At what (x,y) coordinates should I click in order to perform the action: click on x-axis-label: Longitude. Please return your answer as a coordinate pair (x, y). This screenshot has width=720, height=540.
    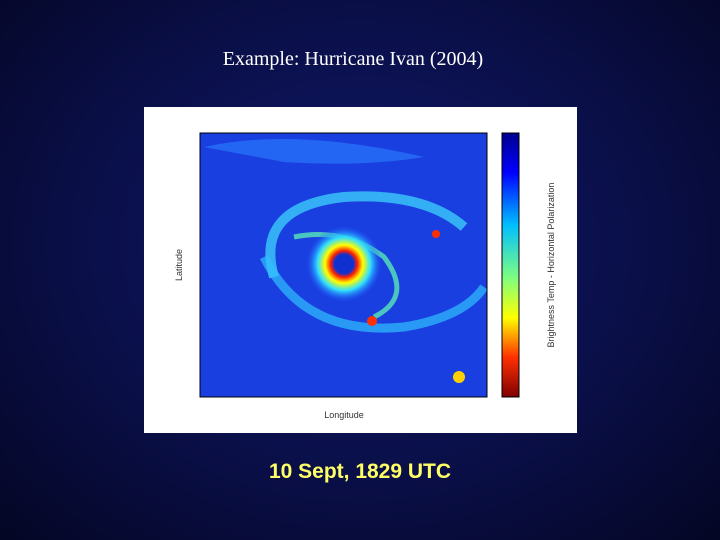
    Looking at the image, I should click on (344, 415).